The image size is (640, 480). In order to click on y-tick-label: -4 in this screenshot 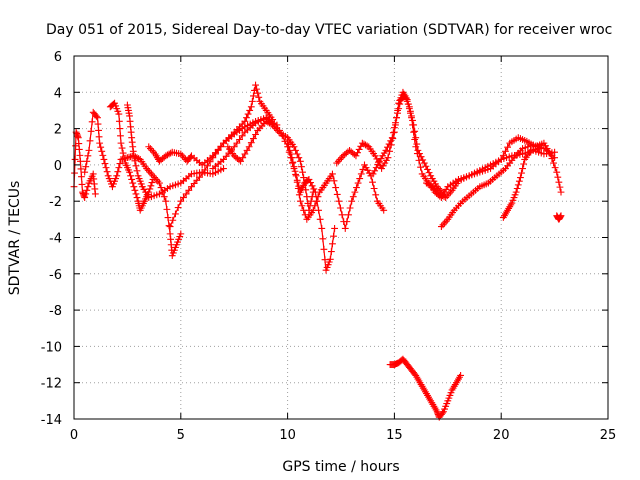, I will do `click(55, 239)`.